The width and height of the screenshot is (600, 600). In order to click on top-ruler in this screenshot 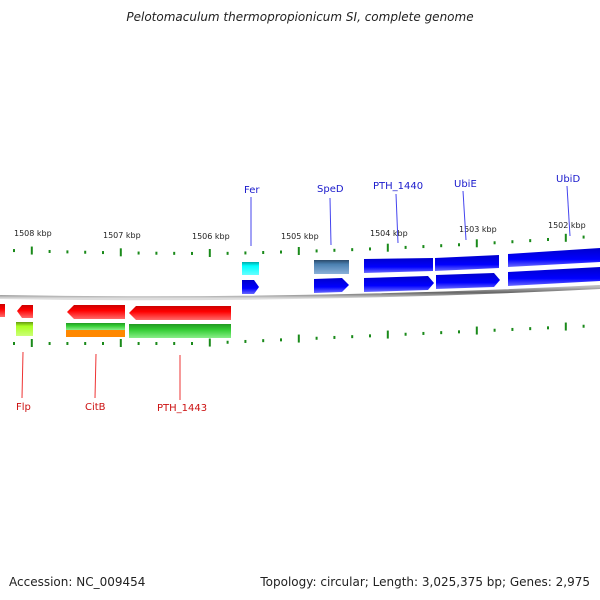, I will do `click(299, 245)`.